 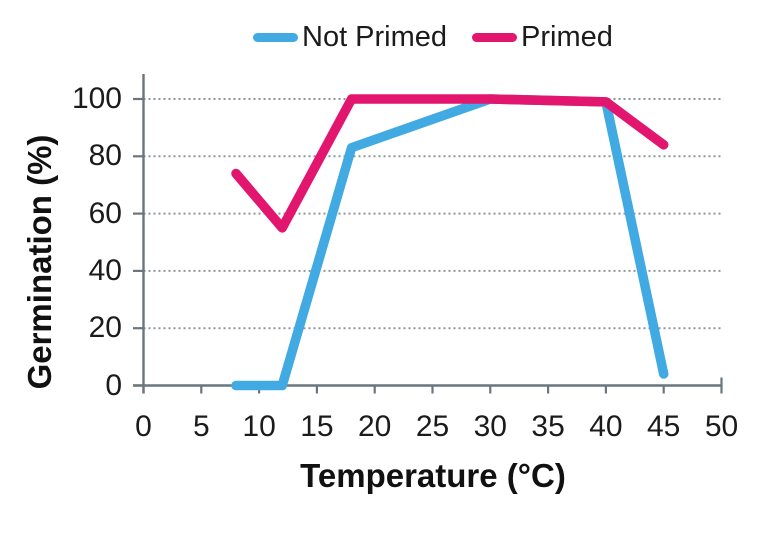 I want to click on x-tick-label: 45, so click(x=664, y=426).